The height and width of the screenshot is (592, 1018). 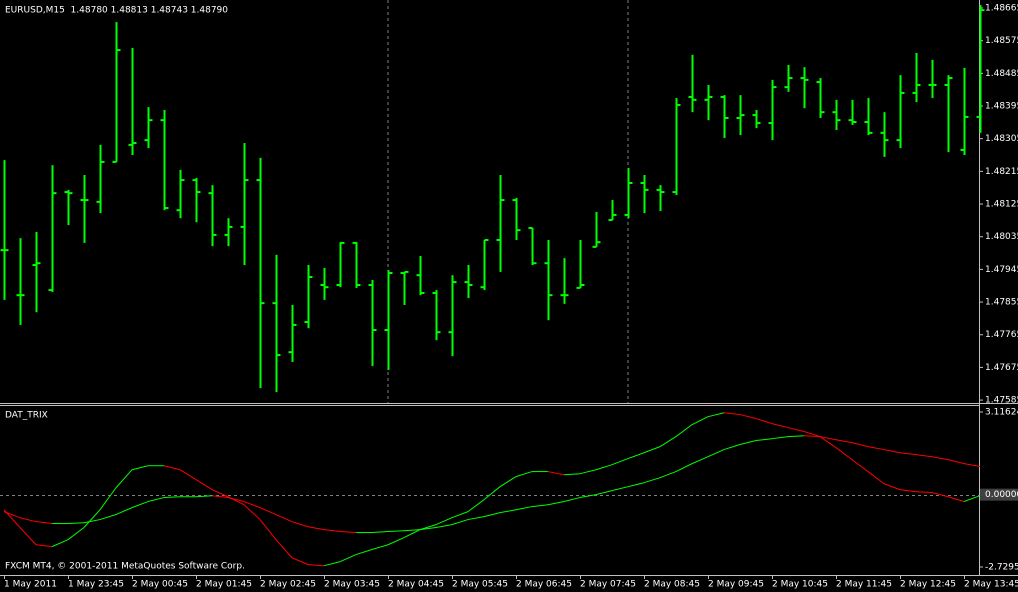 What do you see at coordinates (1001, 107) in the screenshot?
I see `y-tick-label: 1.48395` at bounding box center [1001, 107].